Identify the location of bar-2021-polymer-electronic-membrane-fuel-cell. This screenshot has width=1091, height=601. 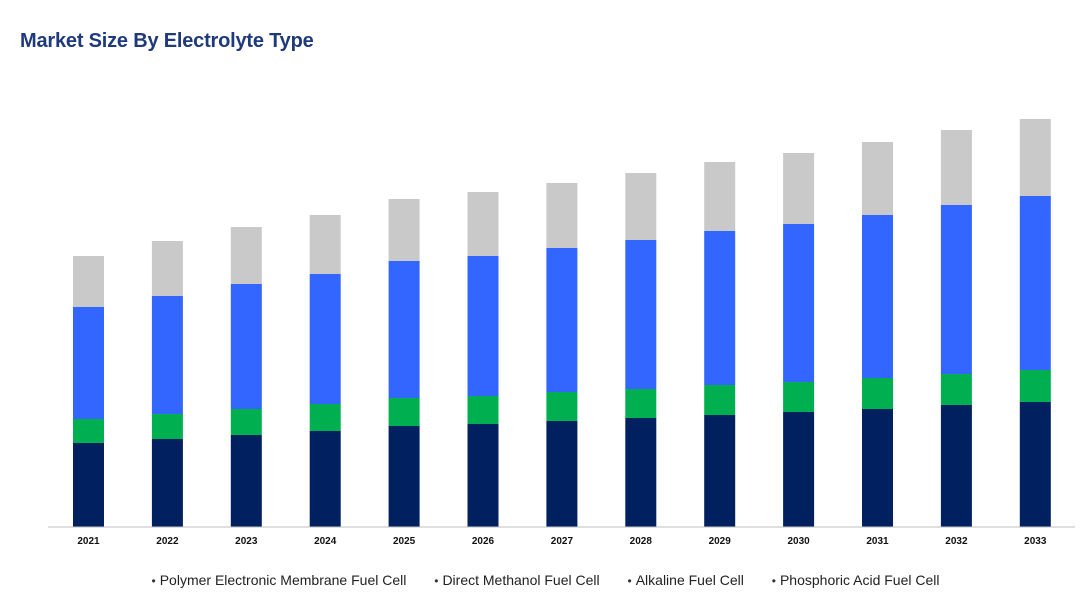
(88, 485).